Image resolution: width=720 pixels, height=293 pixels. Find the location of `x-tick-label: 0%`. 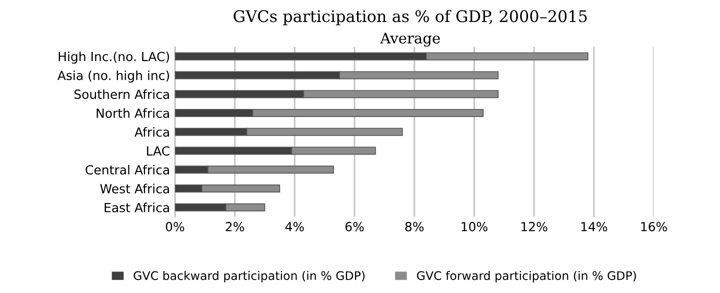

x-tick-label: 0% is located at coordinates (175, 227).